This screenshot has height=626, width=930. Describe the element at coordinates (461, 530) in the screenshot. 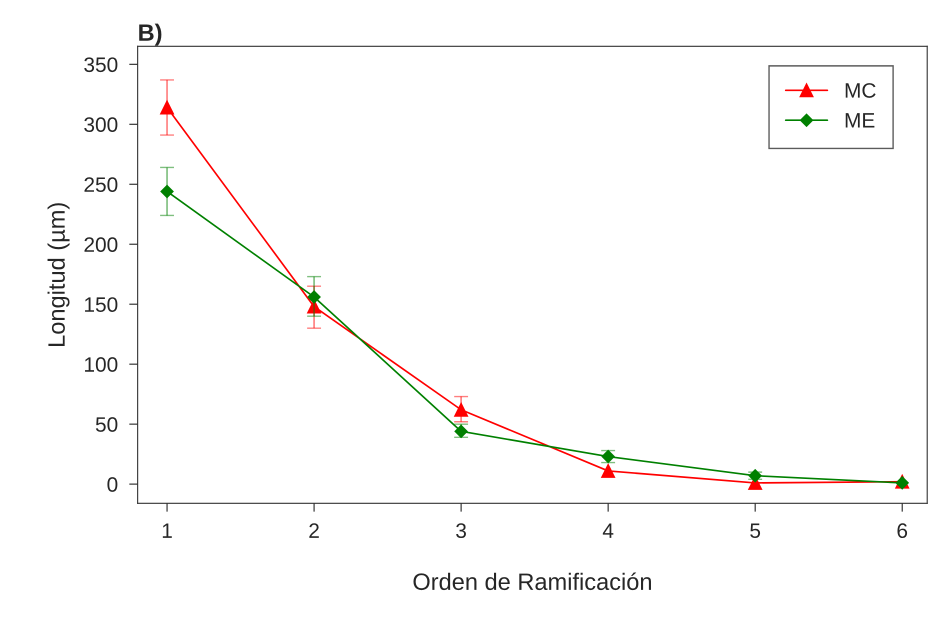

I see `x-tick-label: 3` at that location.